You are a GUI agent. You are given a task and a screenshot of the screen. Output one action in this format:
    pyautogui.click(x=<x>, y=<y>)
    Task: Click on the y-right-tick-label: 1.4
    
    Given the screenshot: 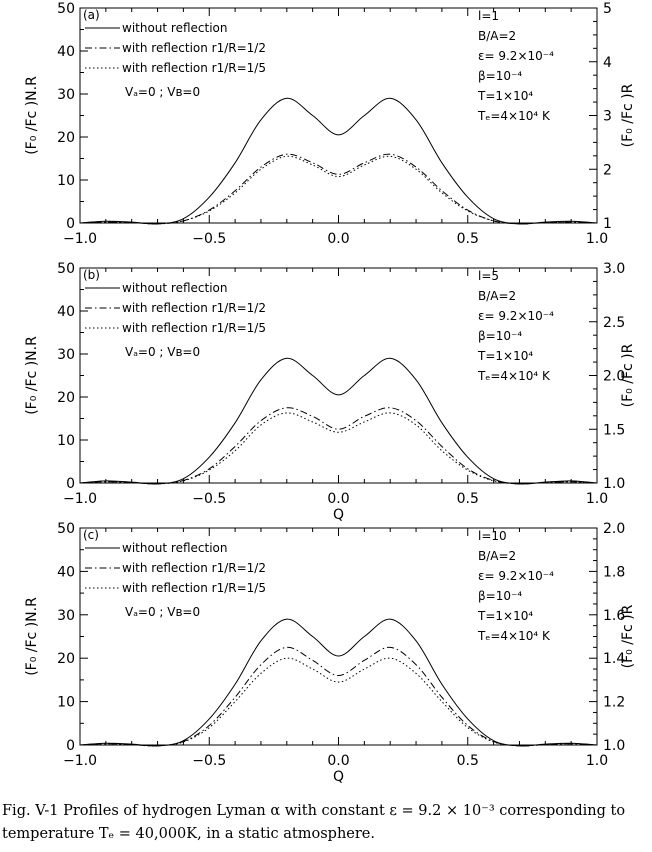 What is the action you would take?
    pyautogui.click(x=614, y=659)
    